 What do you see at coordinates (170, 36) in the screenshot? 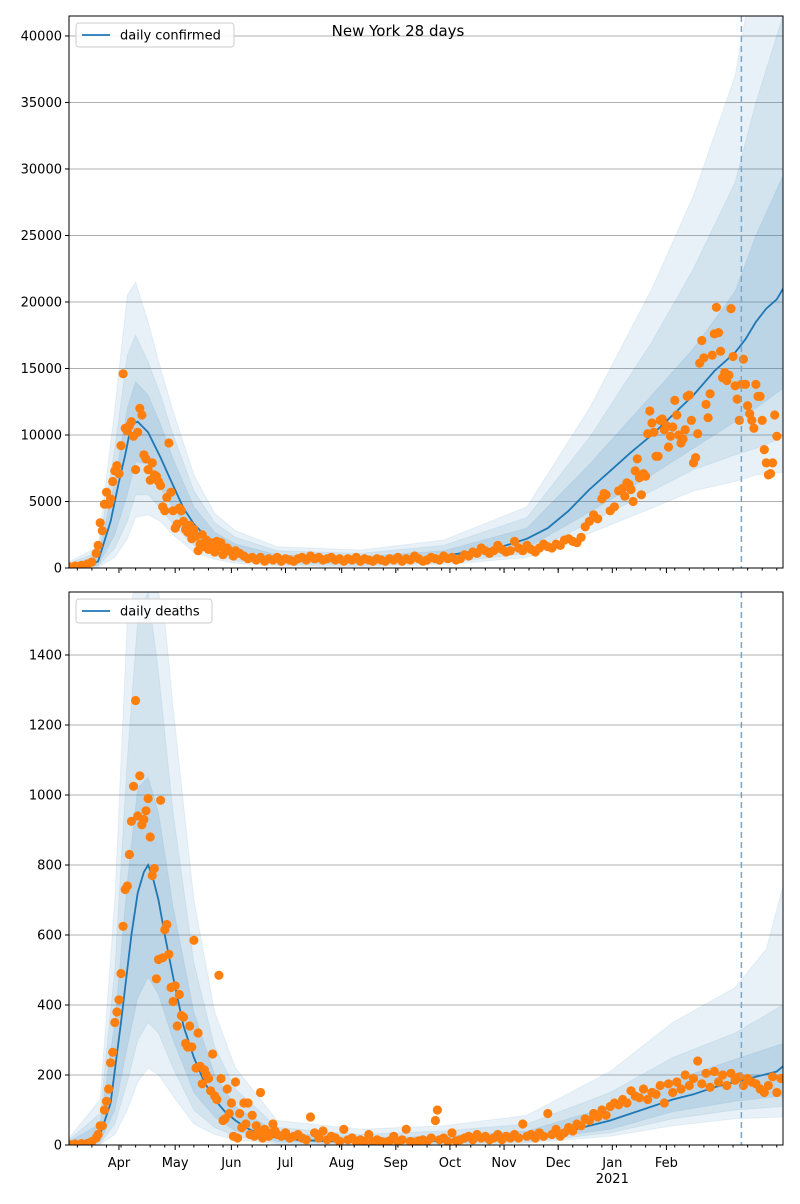
I see `legend-label: daily confirmed` at bounding box center [170, 36].